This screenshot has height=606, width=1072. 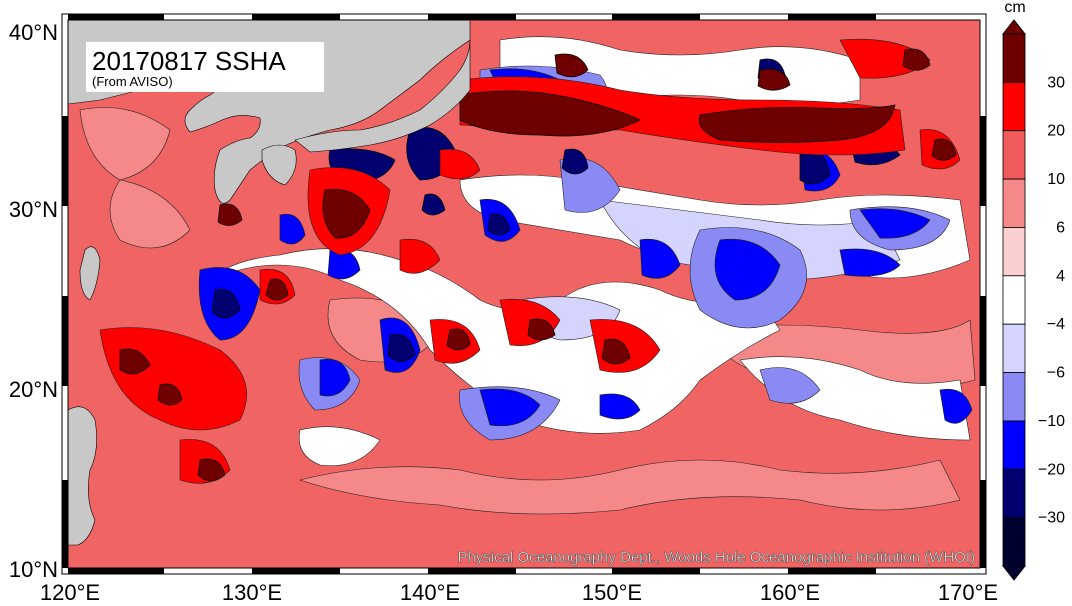 I want to click on map-title: 20170817 SSHA, so click(x=189, y=61).